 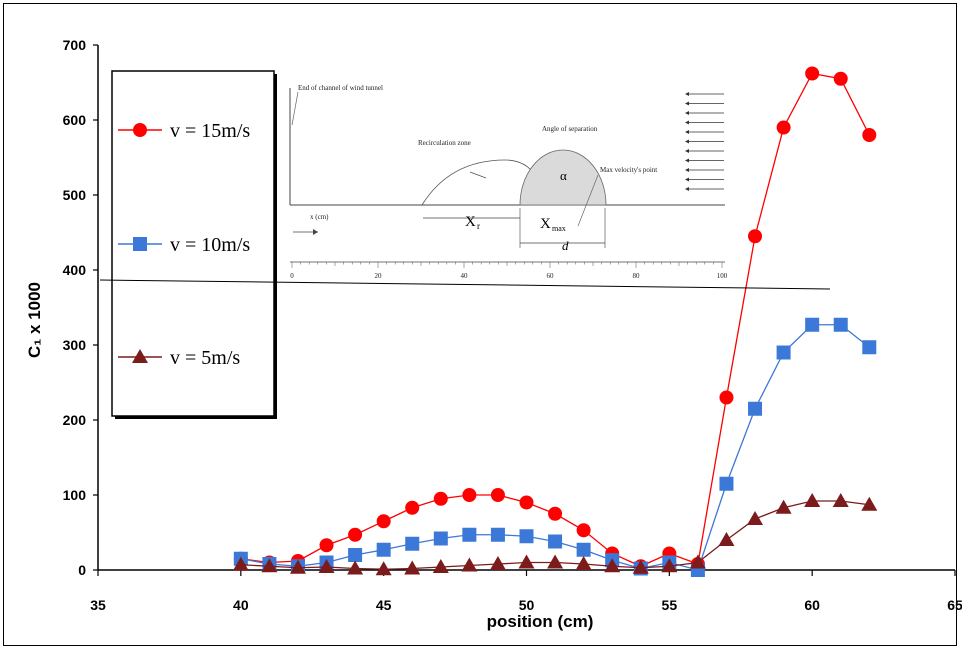 What do you see at coordinates (478, 226) in the screenshot?
I see `inset-xr-subscript: r` at bounding box center [478, 226].